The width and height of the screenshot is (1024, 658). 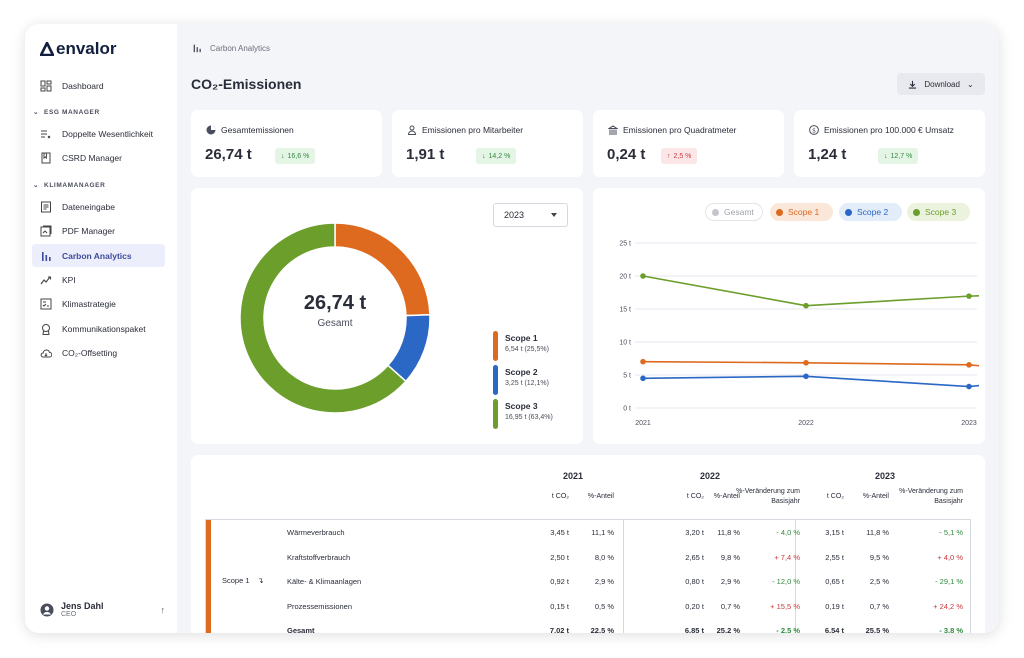 I want to click on klima-section-header: ⌄ KLIMAMANAGER, so click(x=69, y=185).